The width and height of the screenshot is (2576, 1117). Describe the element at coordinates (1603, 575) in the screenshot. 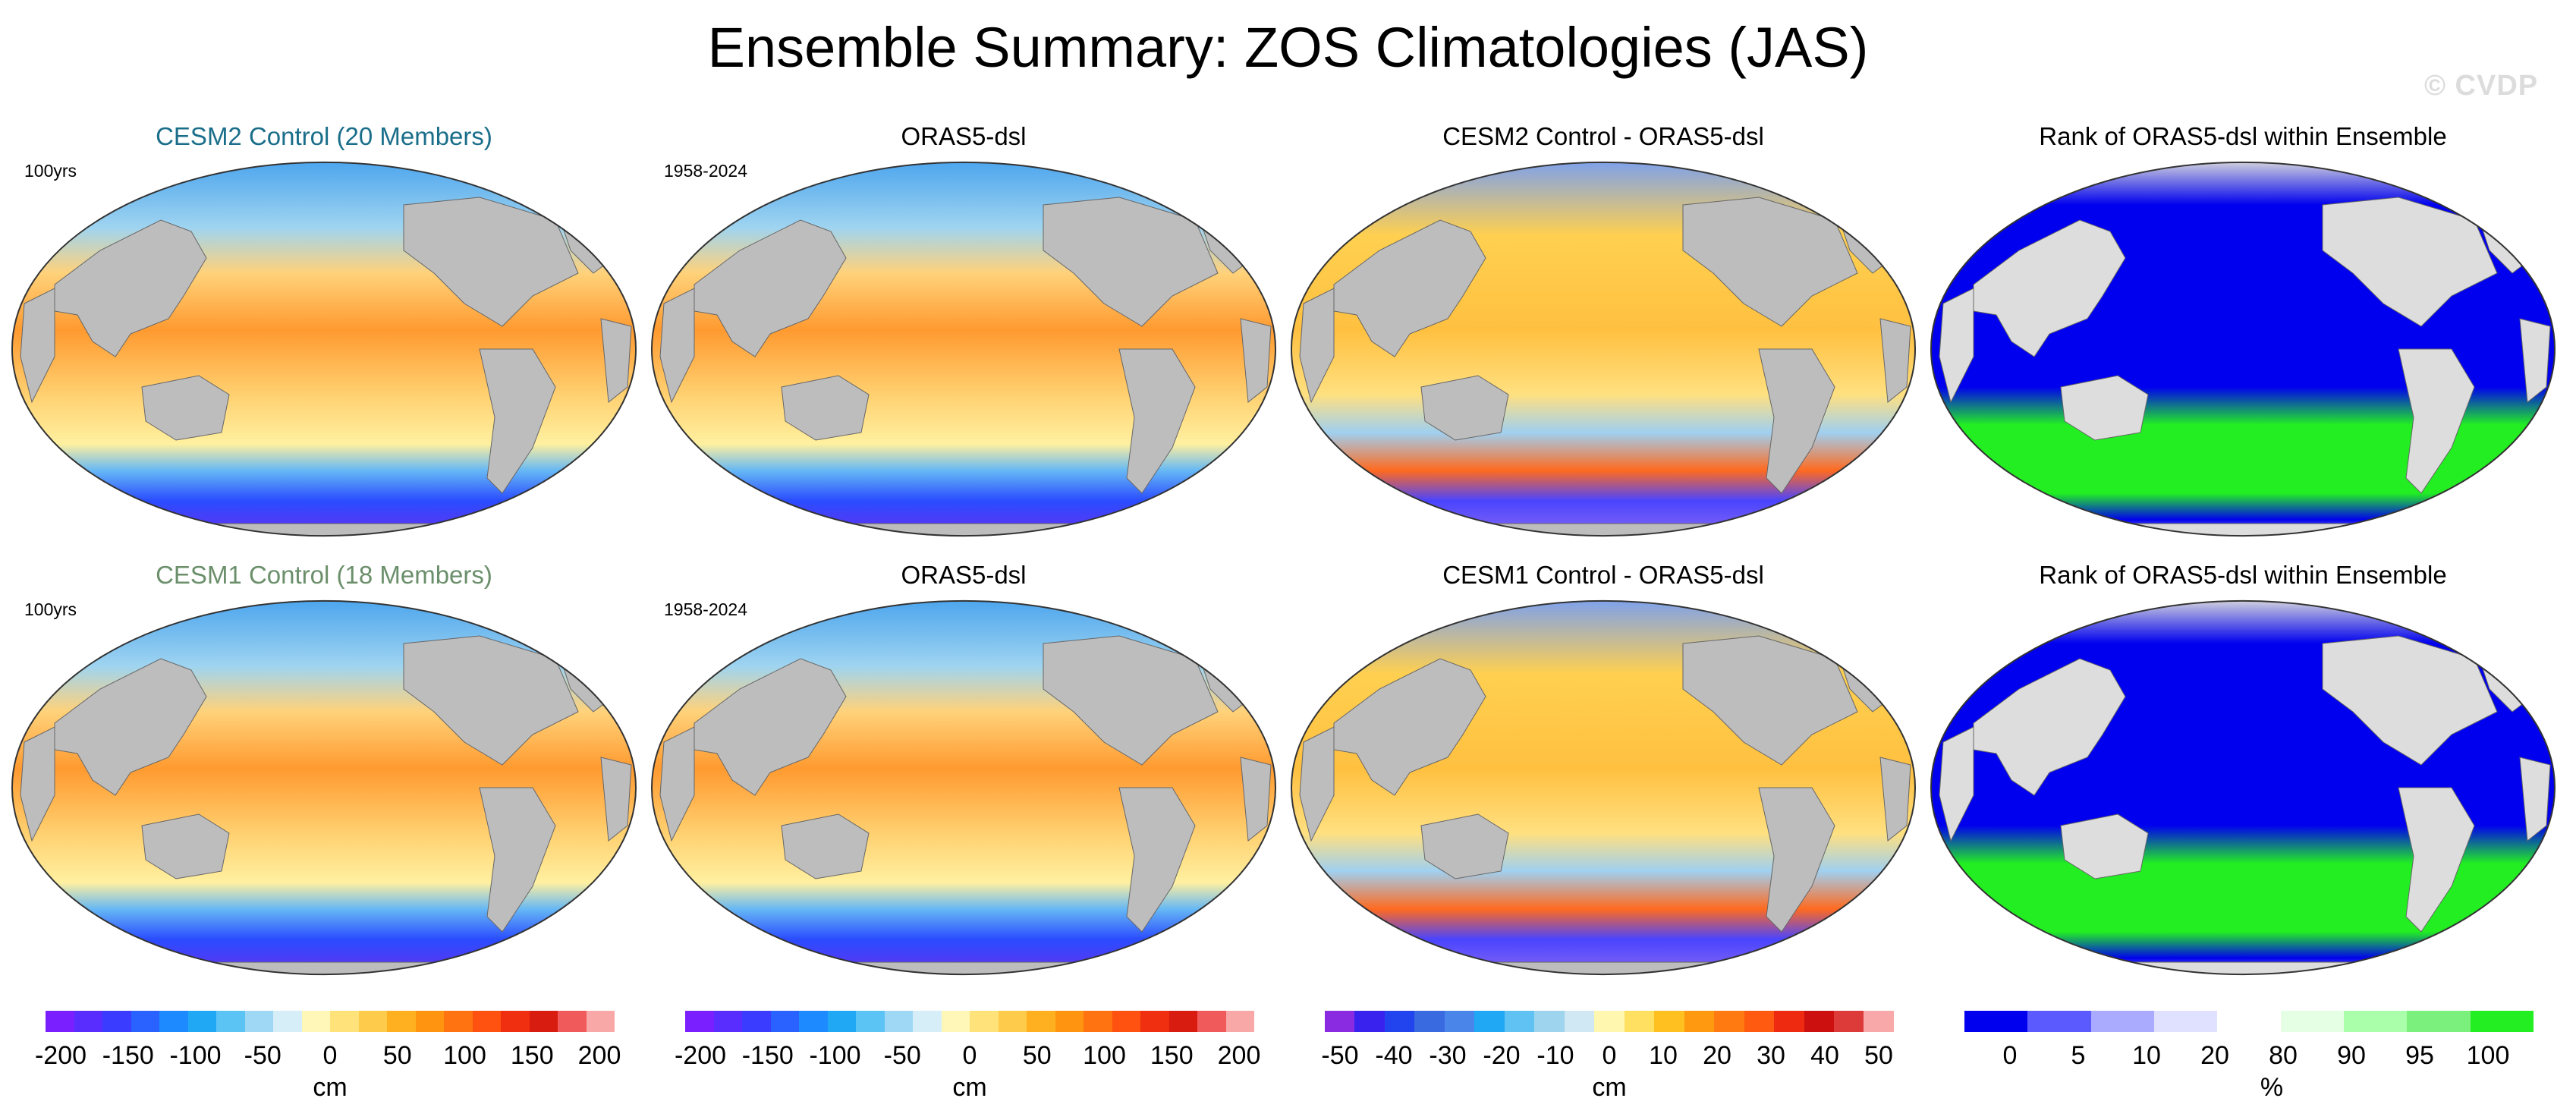

I see `panel-title: CESM1 Control - ORAS5-dsl` at that location.